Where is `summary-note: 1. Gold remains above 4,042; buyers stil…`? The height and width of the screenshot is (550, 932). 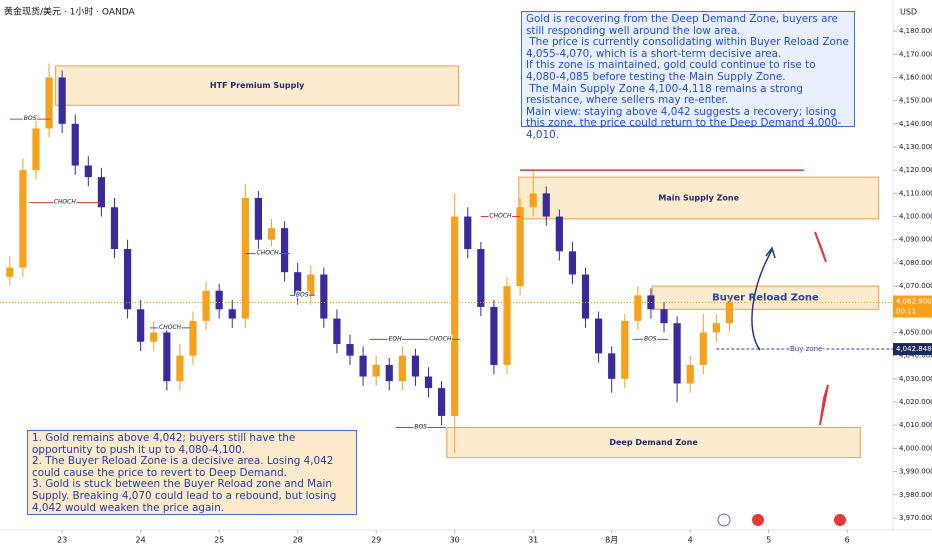
summary-note: 1. Gold remains above 4,042; buyers stil… is located at coordinates (192, 472).